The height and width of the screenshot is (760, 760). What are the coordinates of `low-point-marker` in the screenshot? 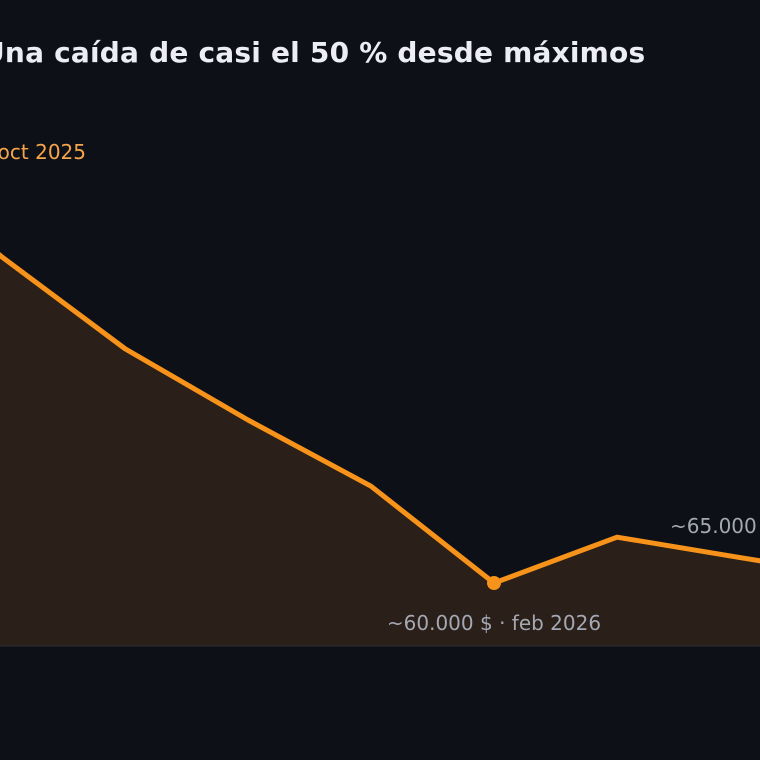 It's located at (494, 583).